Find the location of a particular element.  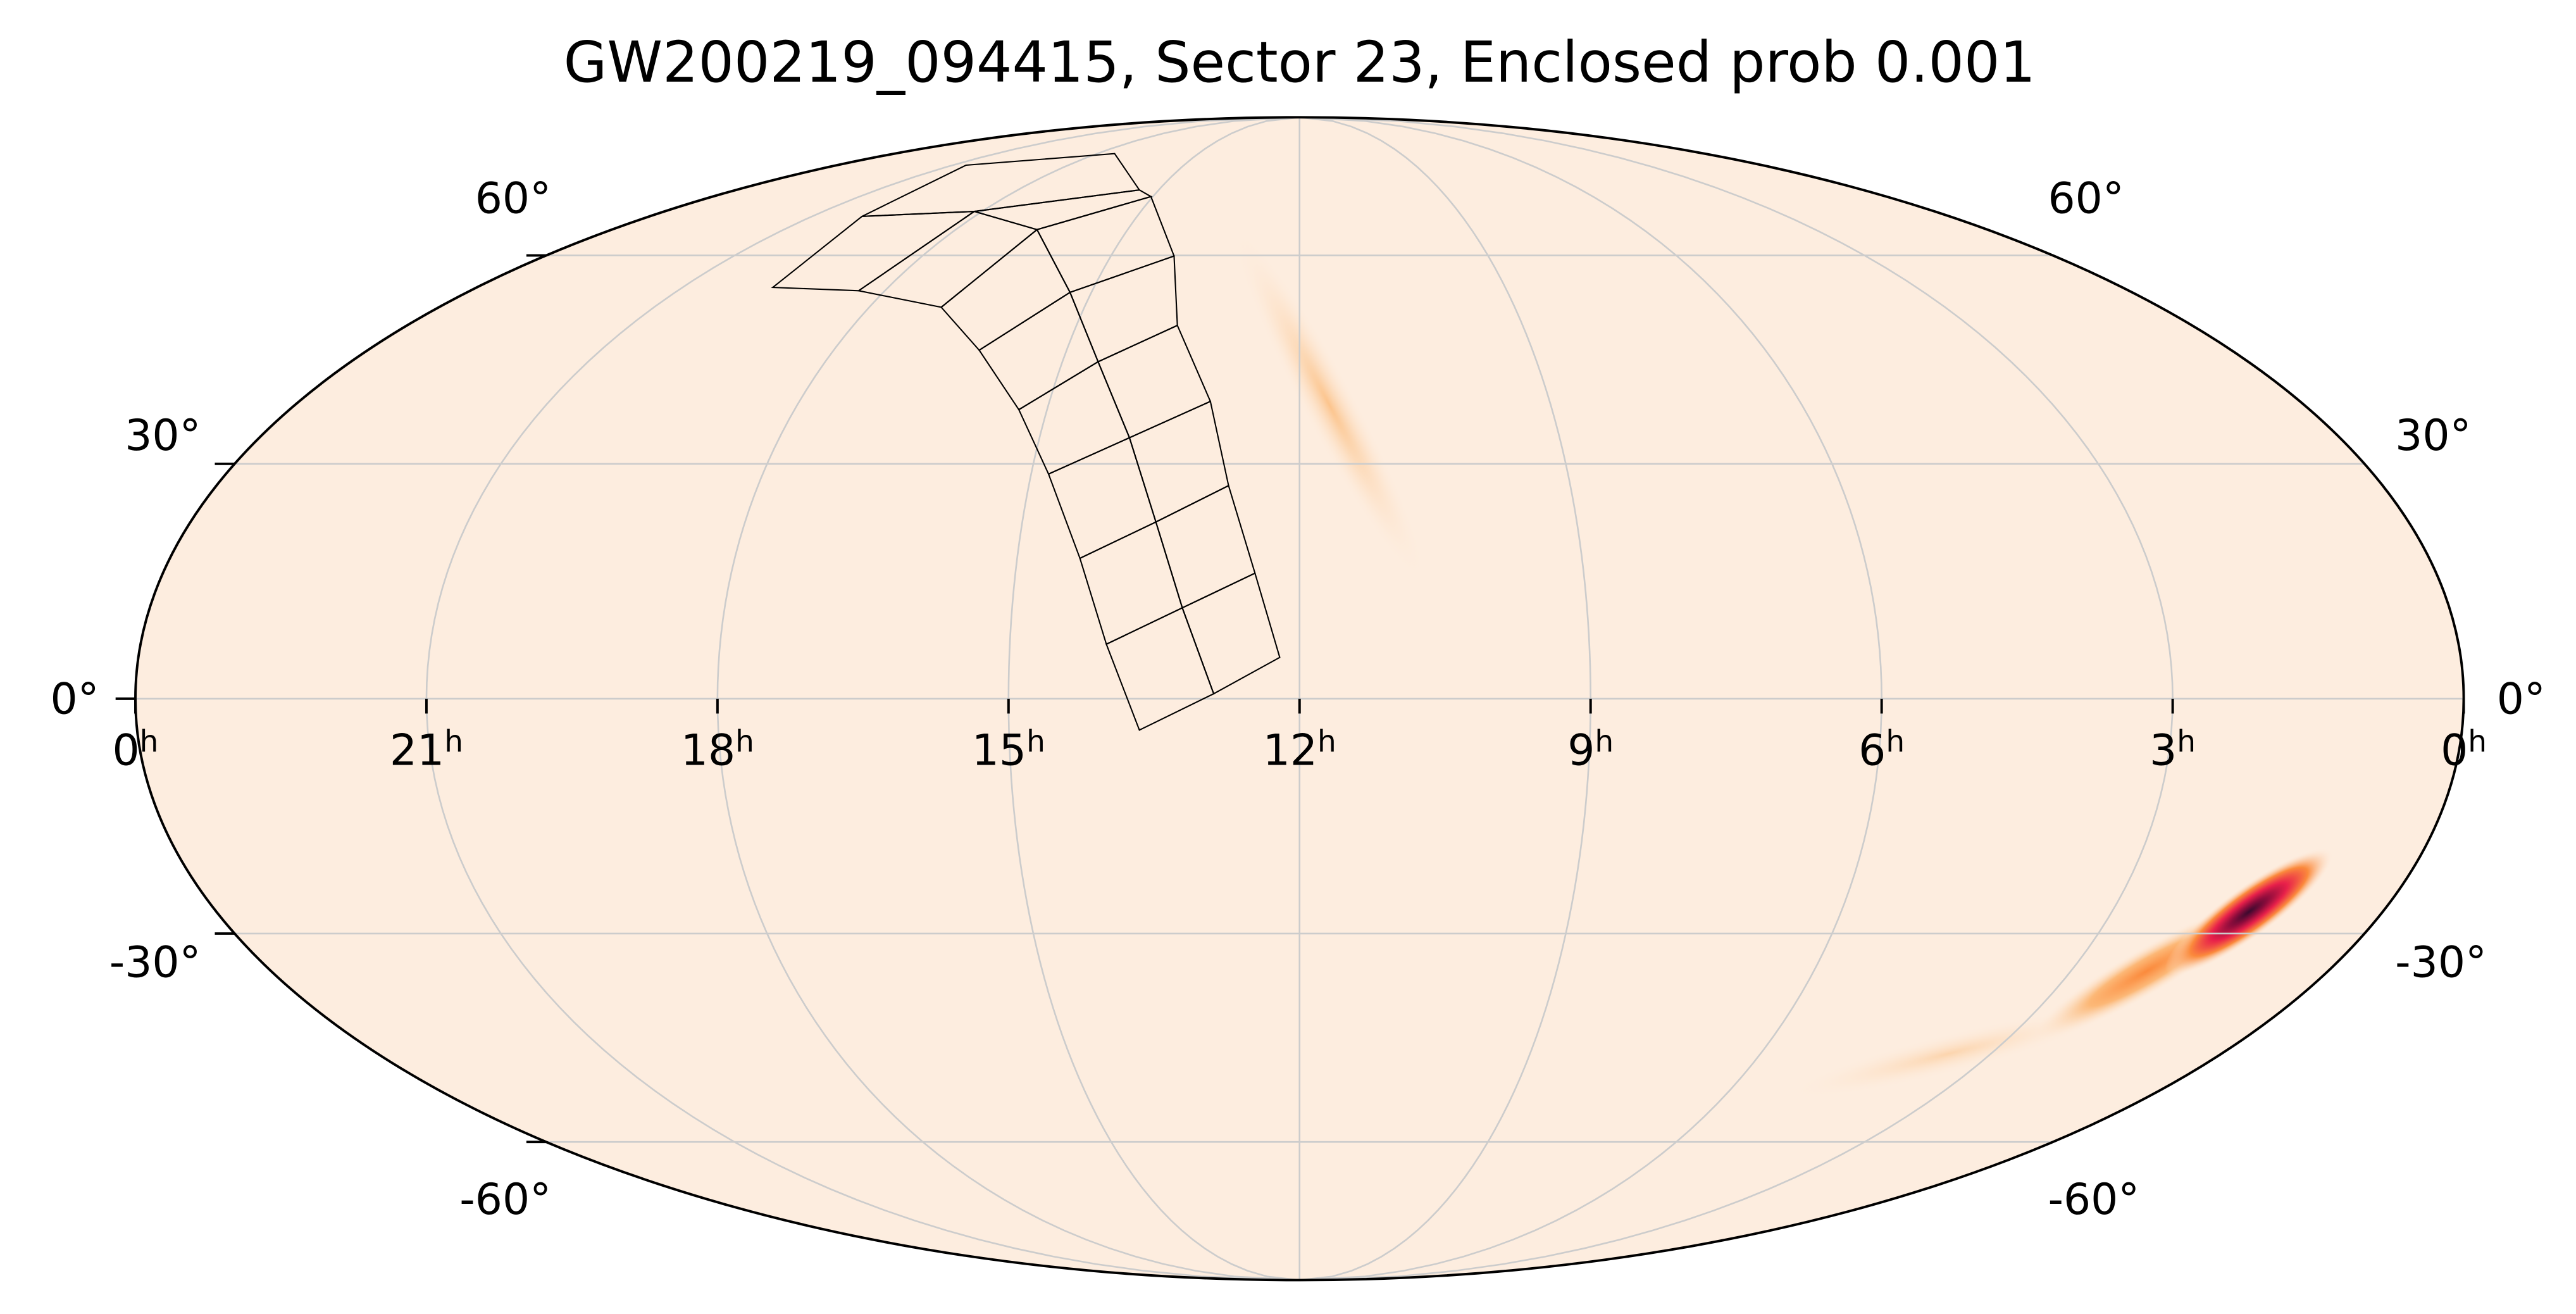

x-tick-value: 12 is located at coordinates (1290, 750).